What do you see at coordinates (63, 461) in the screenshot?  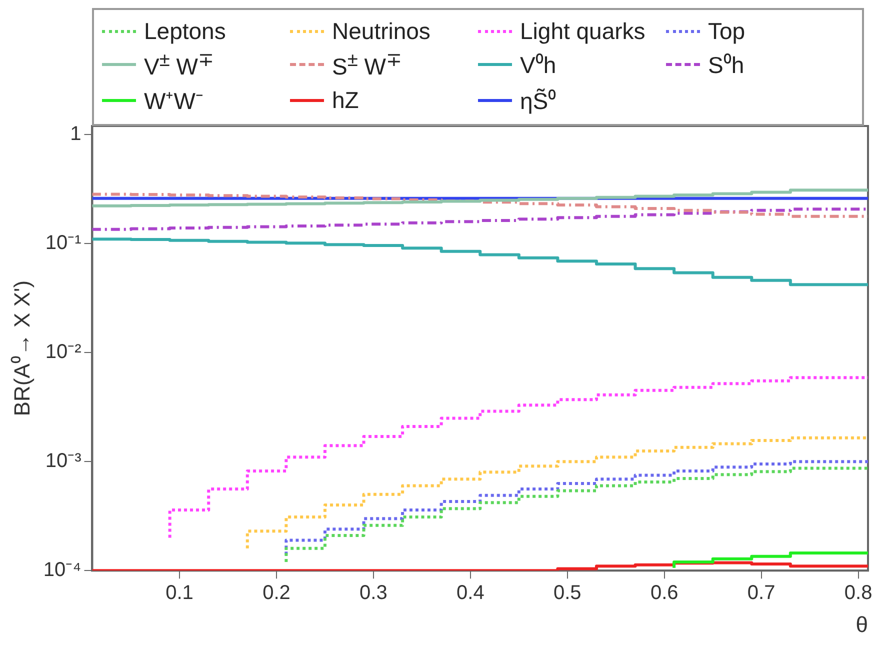 I see `y-tick-label: 10⁻³` at bounding box center [63, 461].